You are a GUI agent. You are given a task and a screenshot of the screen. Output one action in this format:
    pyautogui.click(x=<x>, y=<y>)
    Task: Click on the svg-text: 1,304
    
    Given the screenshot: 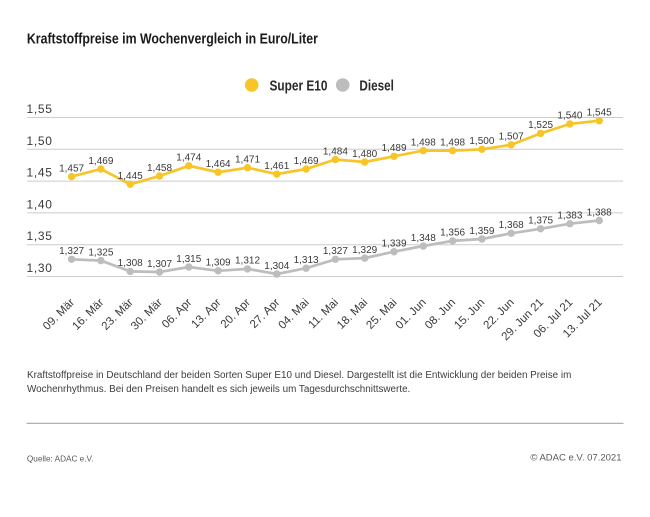 What is the action you would take?
    pyautogui.click(x=276, y=266)
    